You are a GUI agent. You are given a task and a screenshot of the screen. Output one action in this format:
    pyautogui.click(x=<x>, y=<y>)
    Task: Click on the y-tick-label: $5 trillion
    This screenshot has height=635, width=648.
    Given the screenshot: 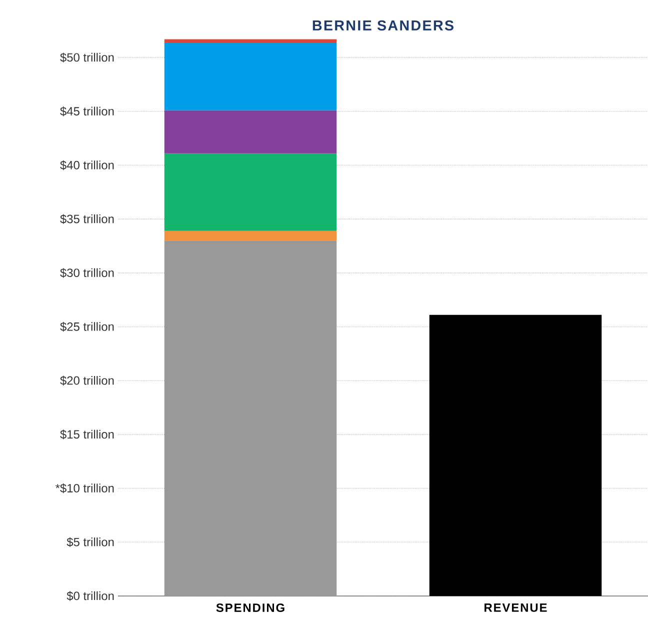 What is the action you would take?
    pyautogui.click(x=90, y=542)
    